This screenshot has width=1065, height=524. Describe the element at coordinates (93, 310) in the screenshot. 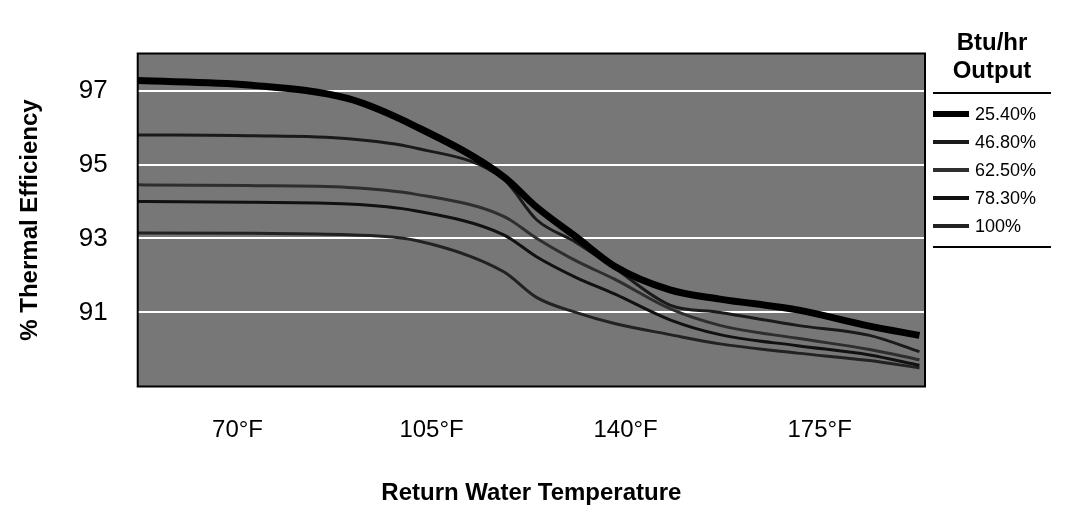

I see `y-tick-label: 91` at that location.